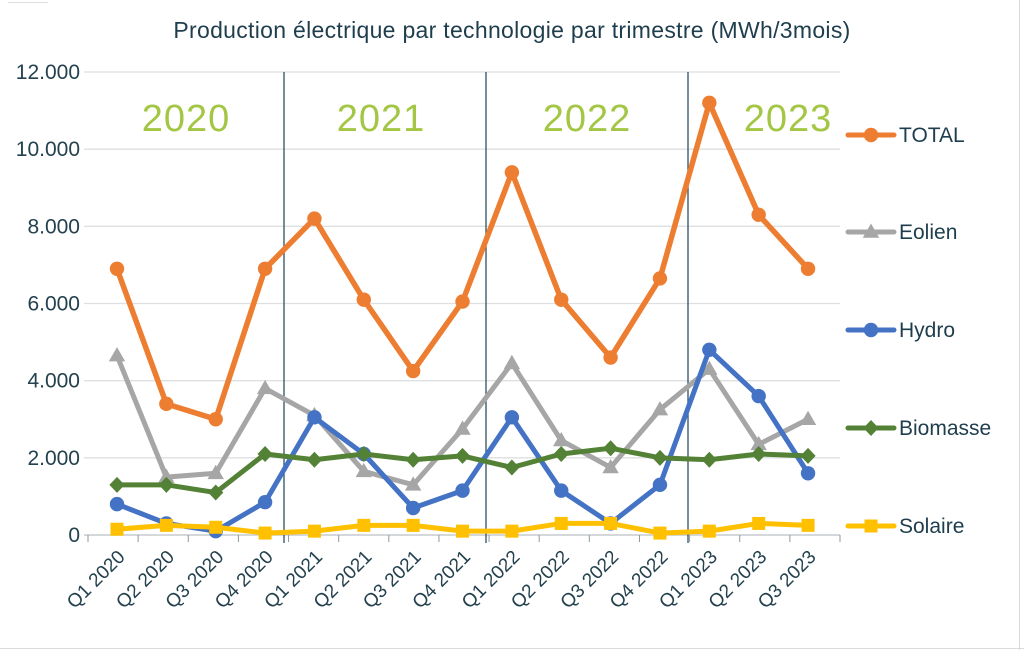  I want to click on legend-item-biomasse: Biomasse, so click(918, 428).